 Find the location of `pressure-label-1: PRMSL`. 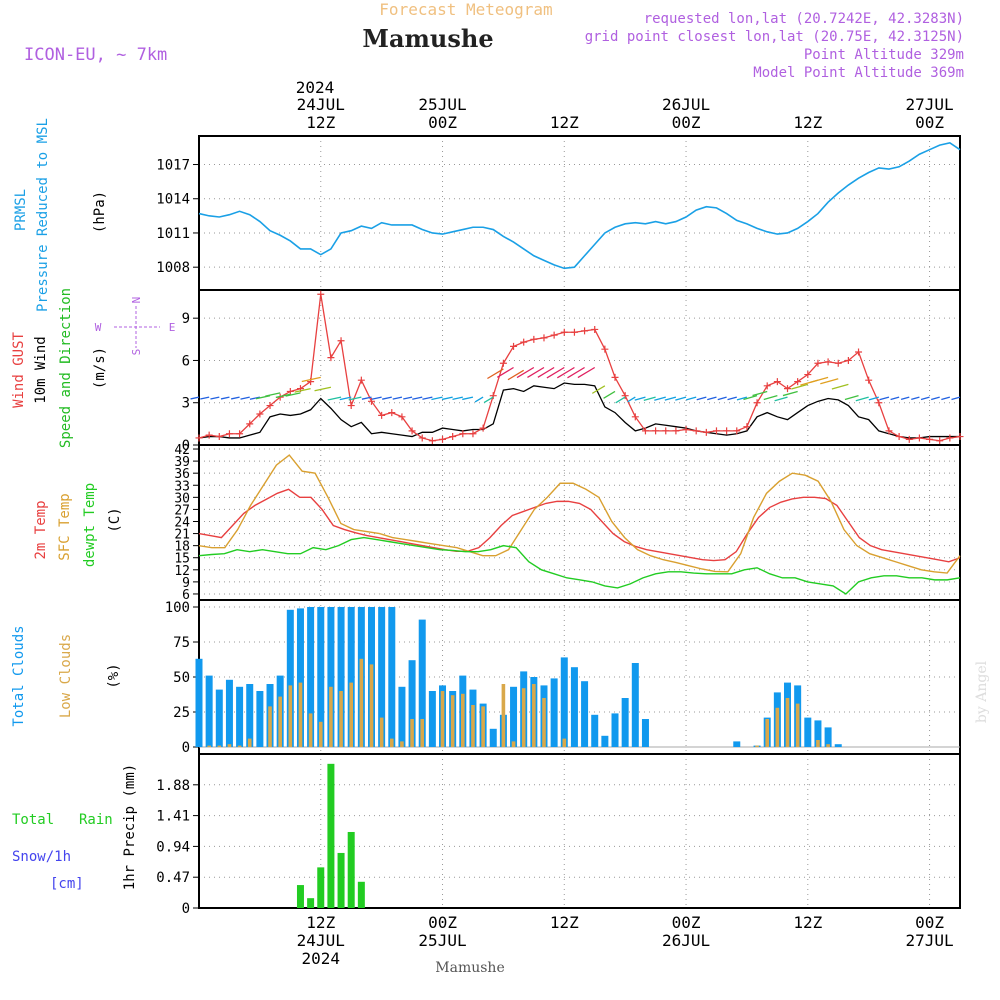

pressure-label-1: PRMSL is located at coordinates (21, 210).